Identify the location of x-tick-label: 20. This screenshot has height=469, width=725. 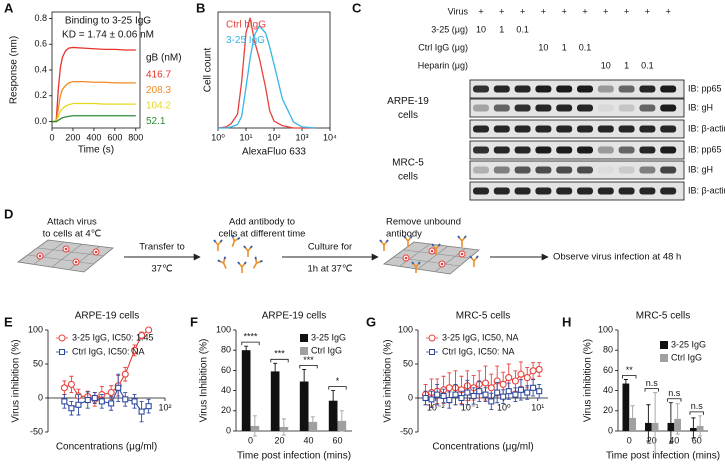
(279, 440).